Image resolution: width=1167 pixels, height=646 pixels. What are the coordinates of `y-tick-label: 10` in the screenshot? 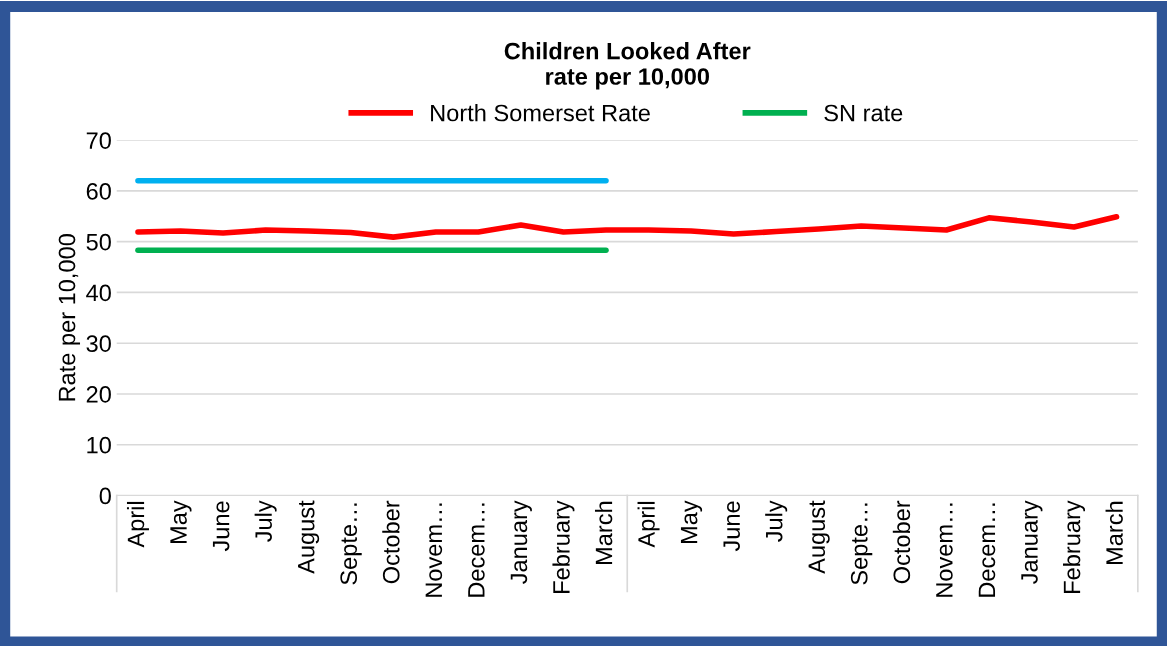 It's located at (99, 445).